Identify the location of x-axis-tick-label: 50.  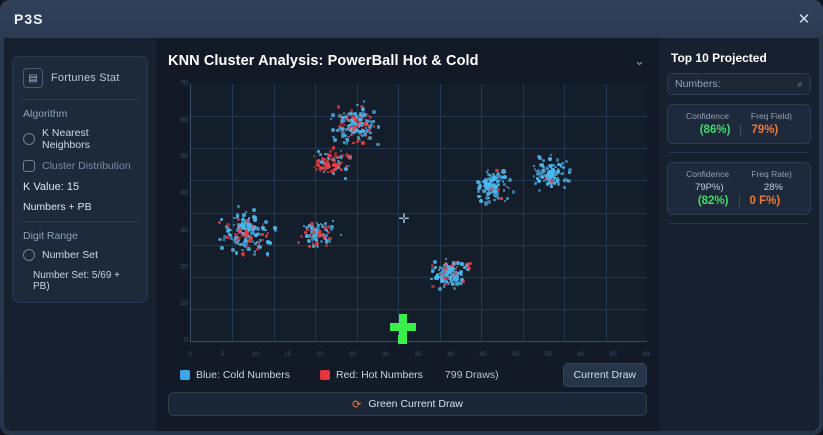
(516, 354).